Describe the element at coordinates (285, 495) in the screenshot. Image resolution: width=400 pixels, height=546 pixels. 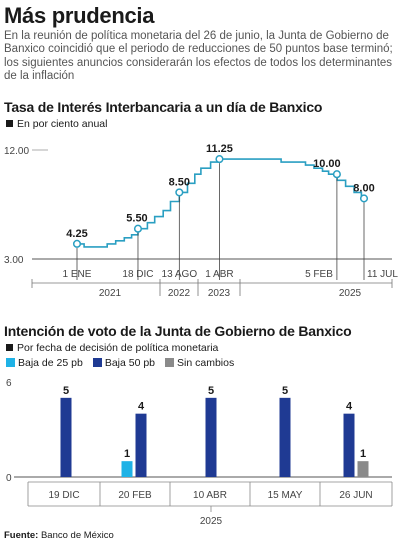
I see `x-tick-label: 15 MAY` at that location.